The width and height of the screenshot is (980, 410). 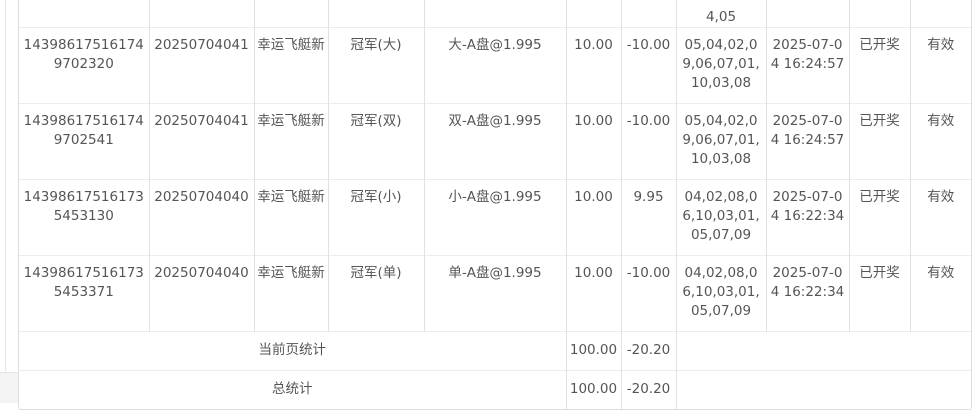 I want to click on table-row-partial: 4,05, so click(x=495, y=14).